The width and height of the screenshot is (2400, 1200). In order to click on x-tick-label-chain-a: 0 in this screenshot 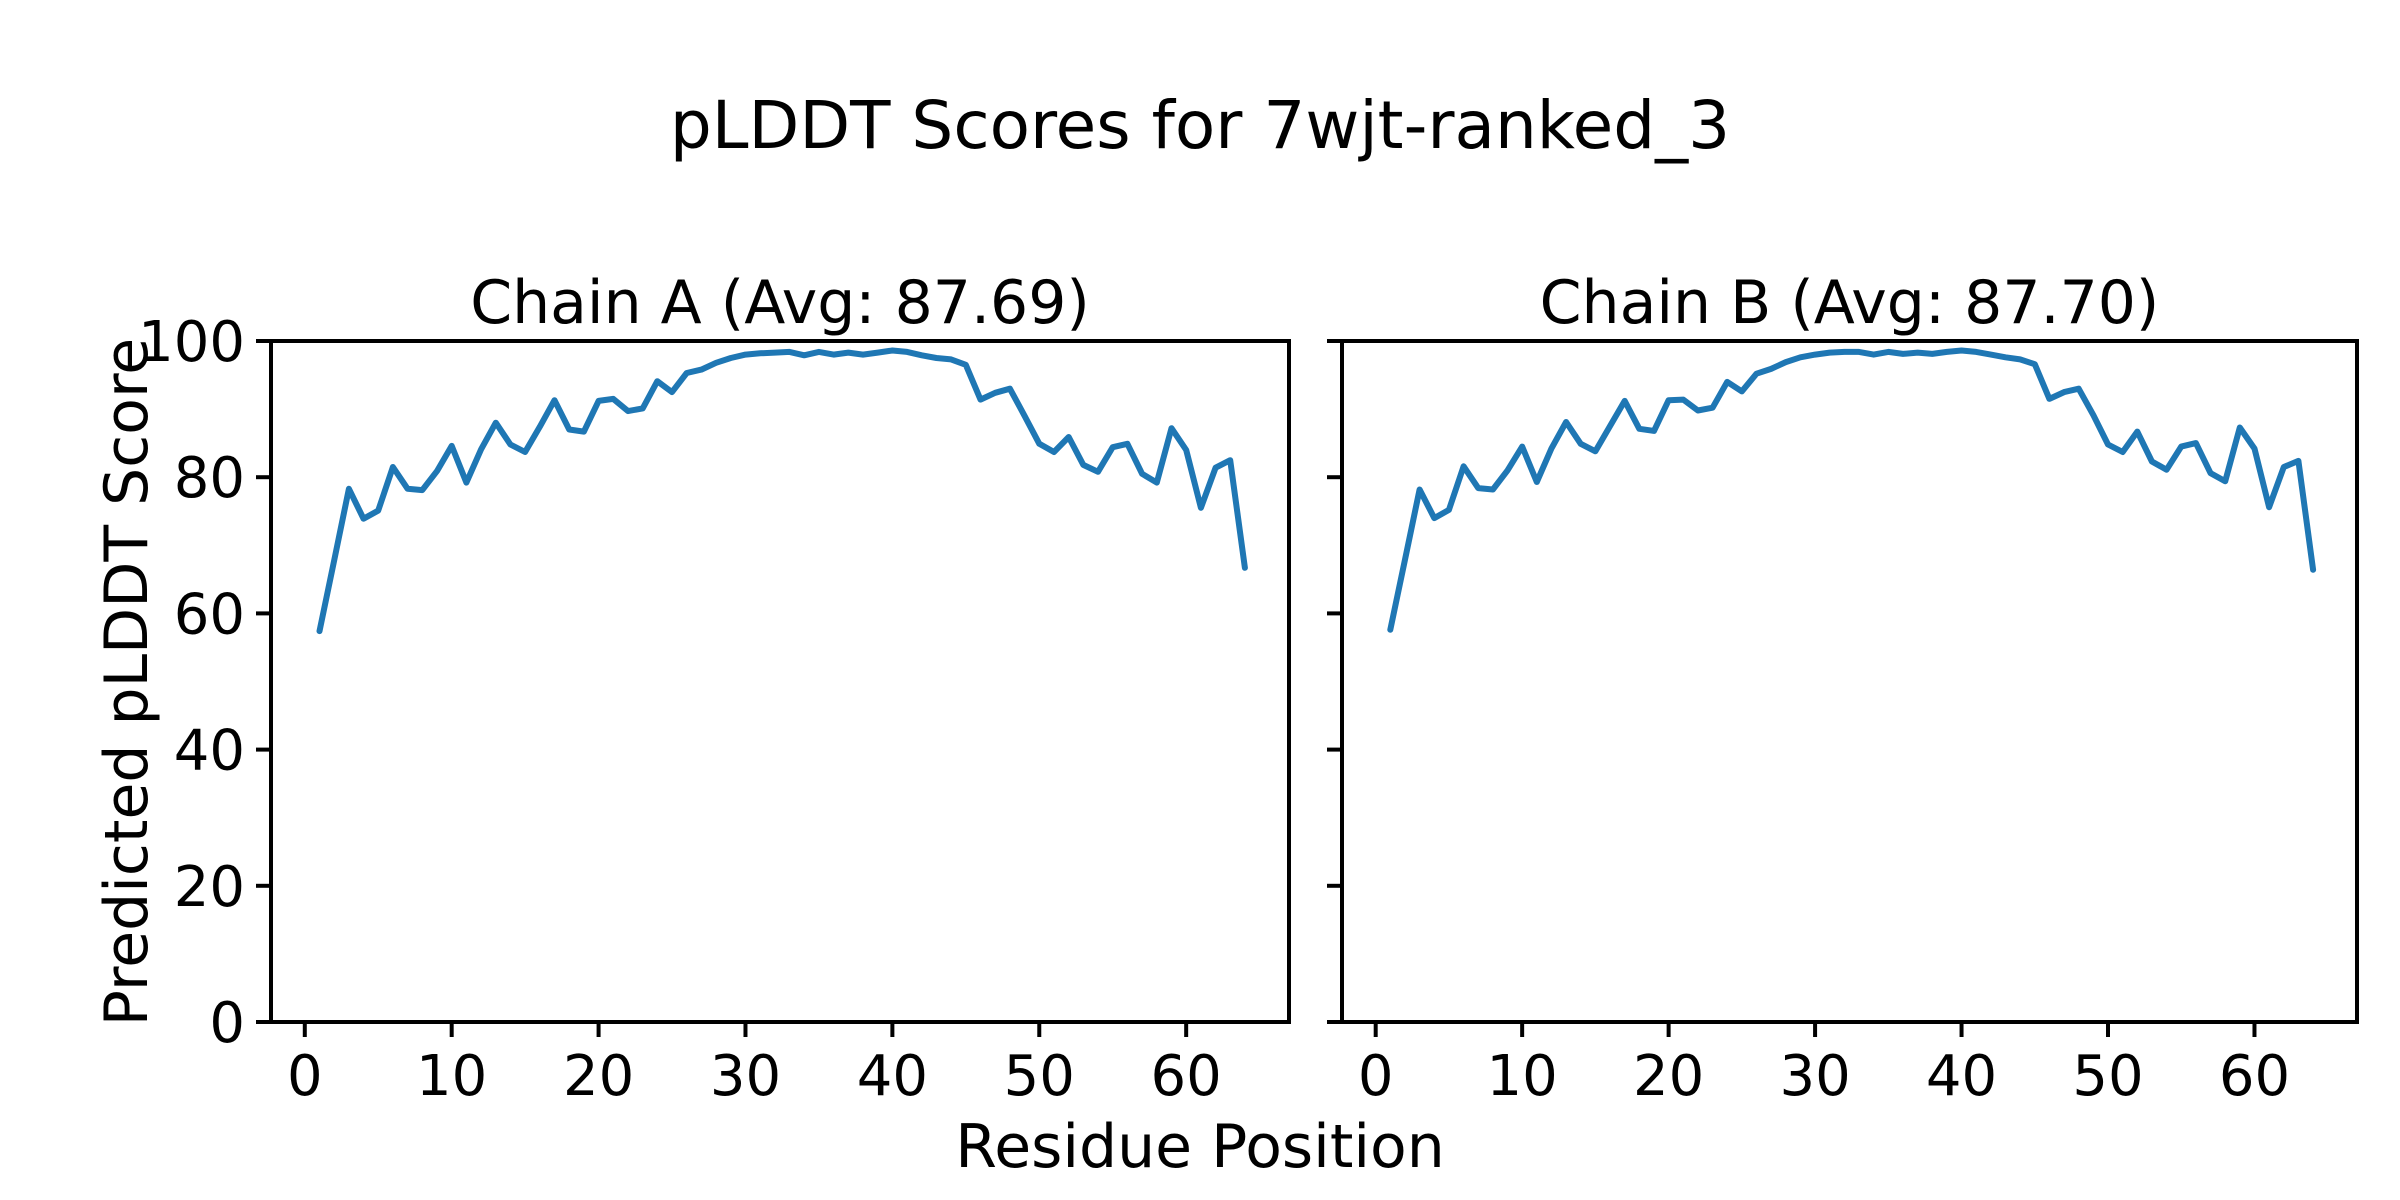, I will do `click(305, 1076)`.